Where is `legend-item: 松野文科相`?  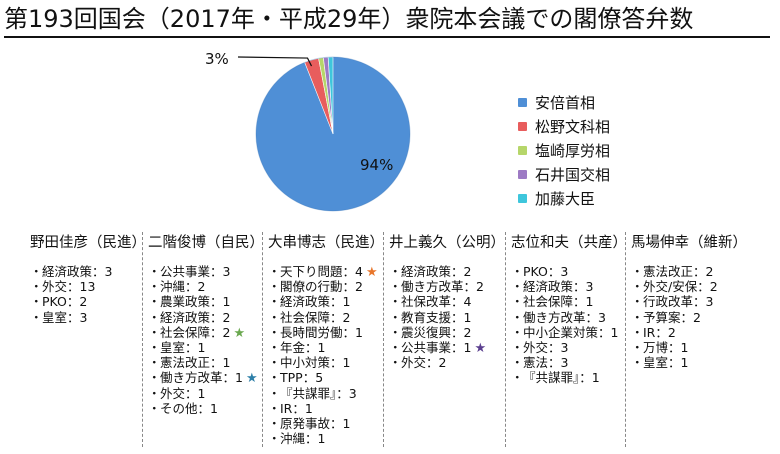
legend-item: 松野文科相 is located at coordinates (564, 126).